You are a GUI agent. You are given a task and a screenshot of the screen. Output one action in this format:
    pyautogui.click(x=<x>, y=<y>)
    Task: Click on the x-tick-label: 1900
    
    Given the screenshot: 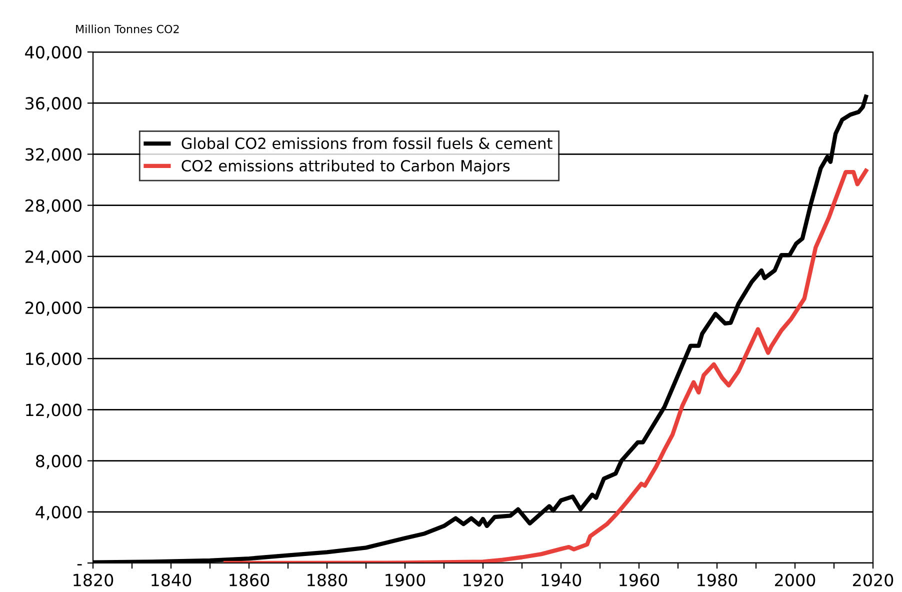 What is the action you would take?
    pyautogui.click(x=406, y=580)
    